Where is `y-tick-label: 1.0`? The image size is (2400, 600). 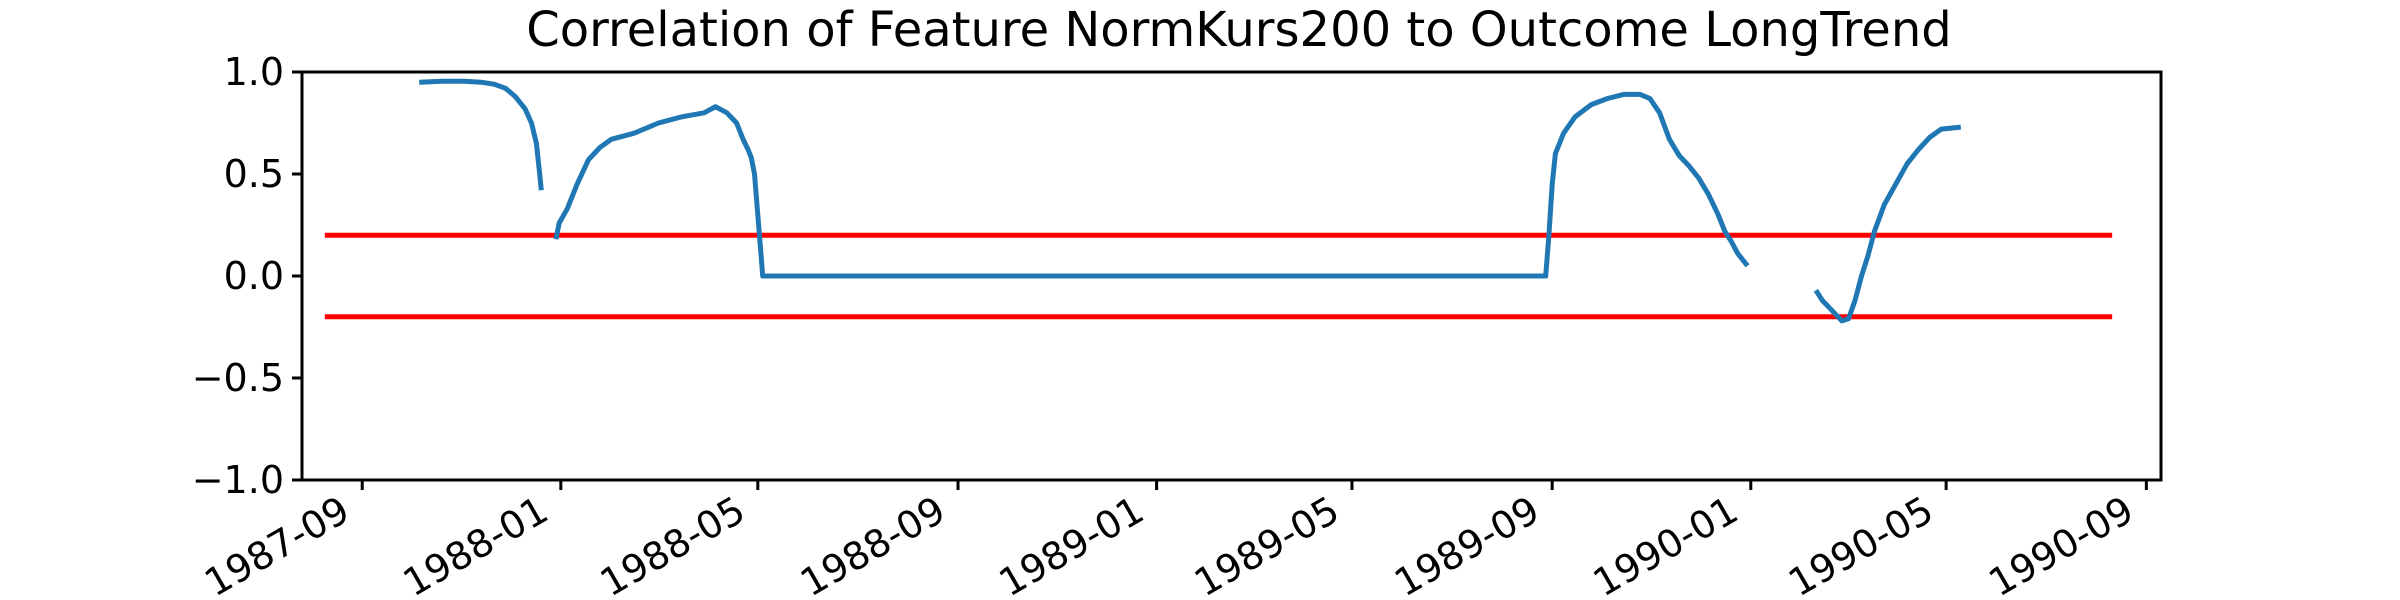 y-tick-label: 1.0 is located at coordinates (254, 72).